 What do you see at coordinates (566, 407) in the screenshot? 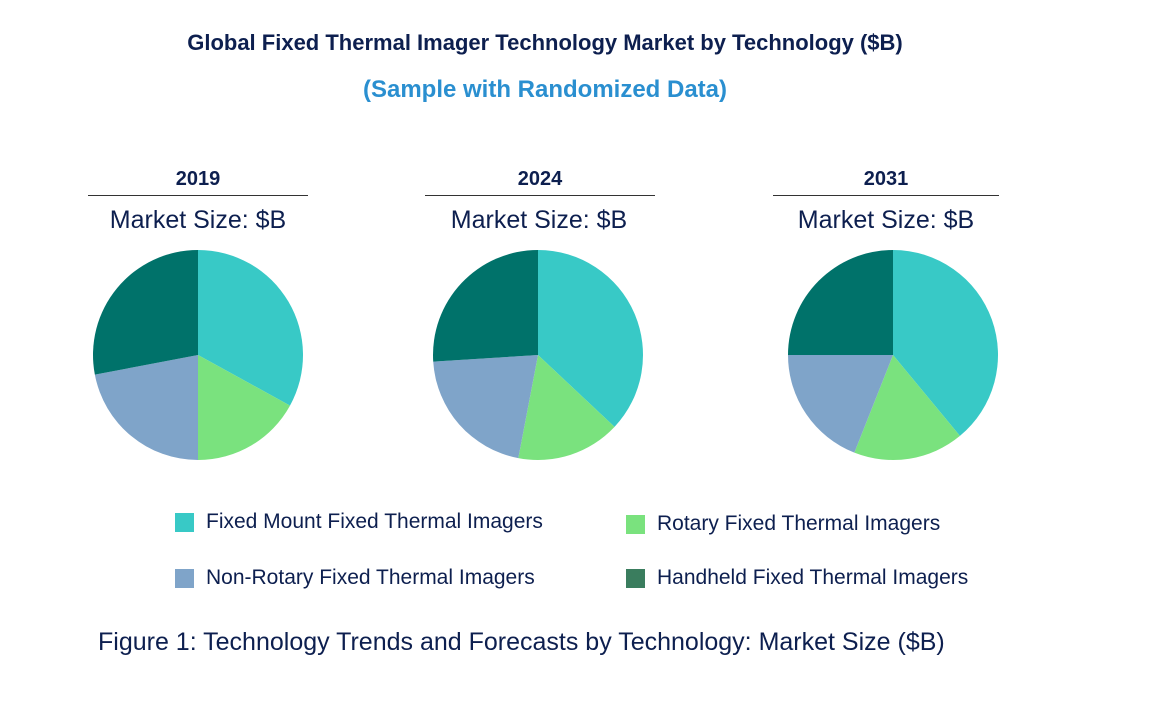
I see `pie-slice-2024-rotary-fixed-thermal-imagers` at bounding box center [566, 407].